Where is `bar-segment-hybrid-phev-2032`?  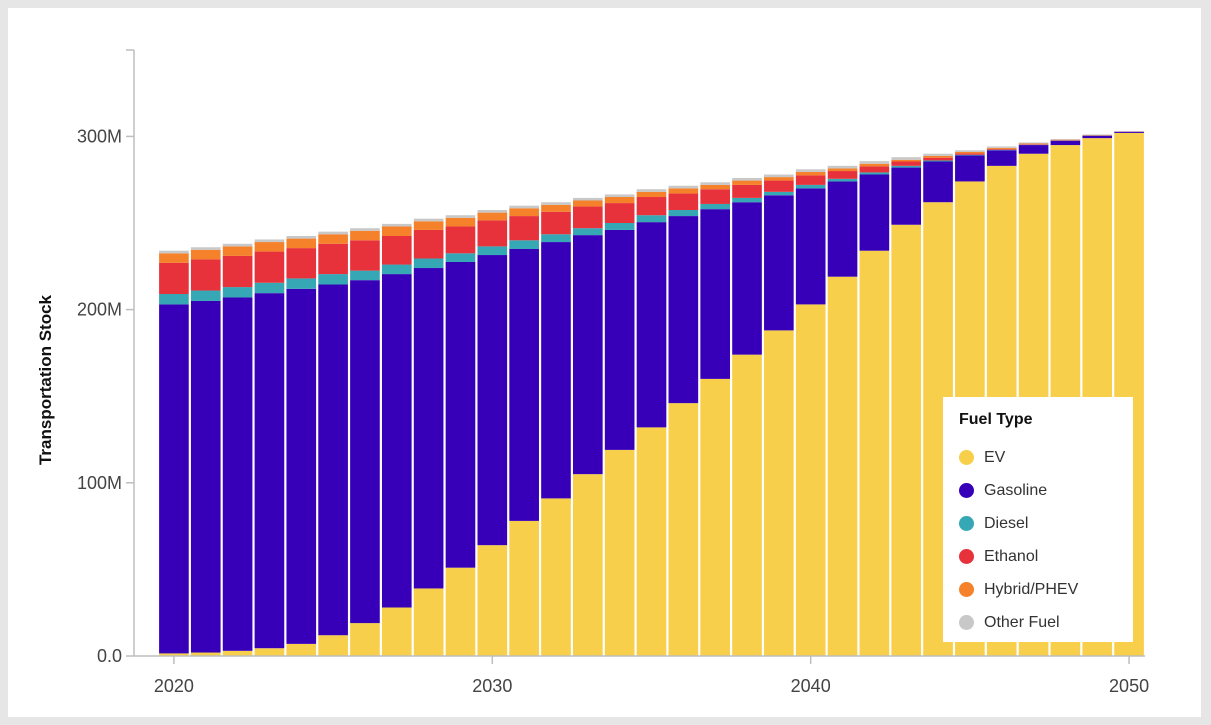 bar-segment-hybrid-phev-2032 is located at coordinates (556, 208).